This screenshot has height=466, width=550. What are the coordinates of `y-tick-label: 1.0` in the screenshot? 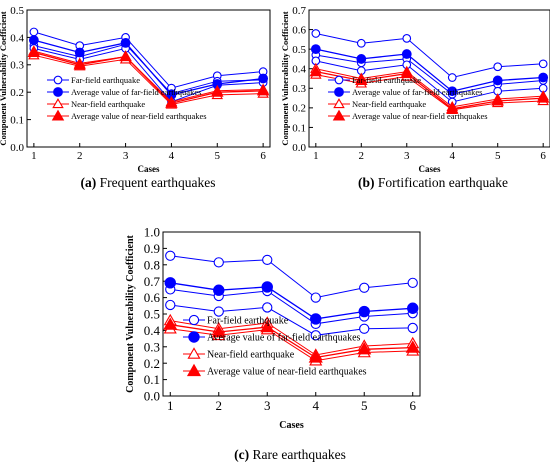 It's located at (152, 232).